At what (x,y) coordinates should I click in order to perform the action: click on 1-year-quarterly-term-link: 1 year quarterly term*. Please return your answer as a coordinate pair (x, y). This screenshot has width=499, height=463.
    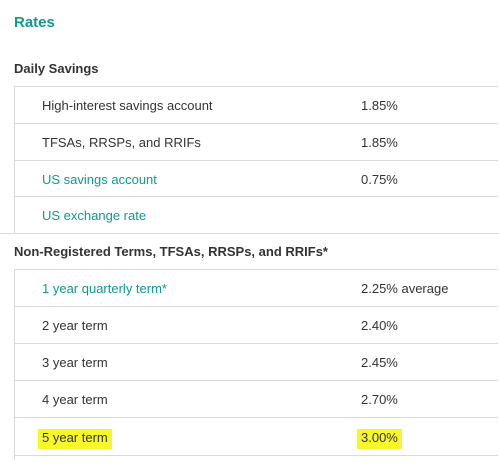
    Looking at the image, I should click on (104, 288).